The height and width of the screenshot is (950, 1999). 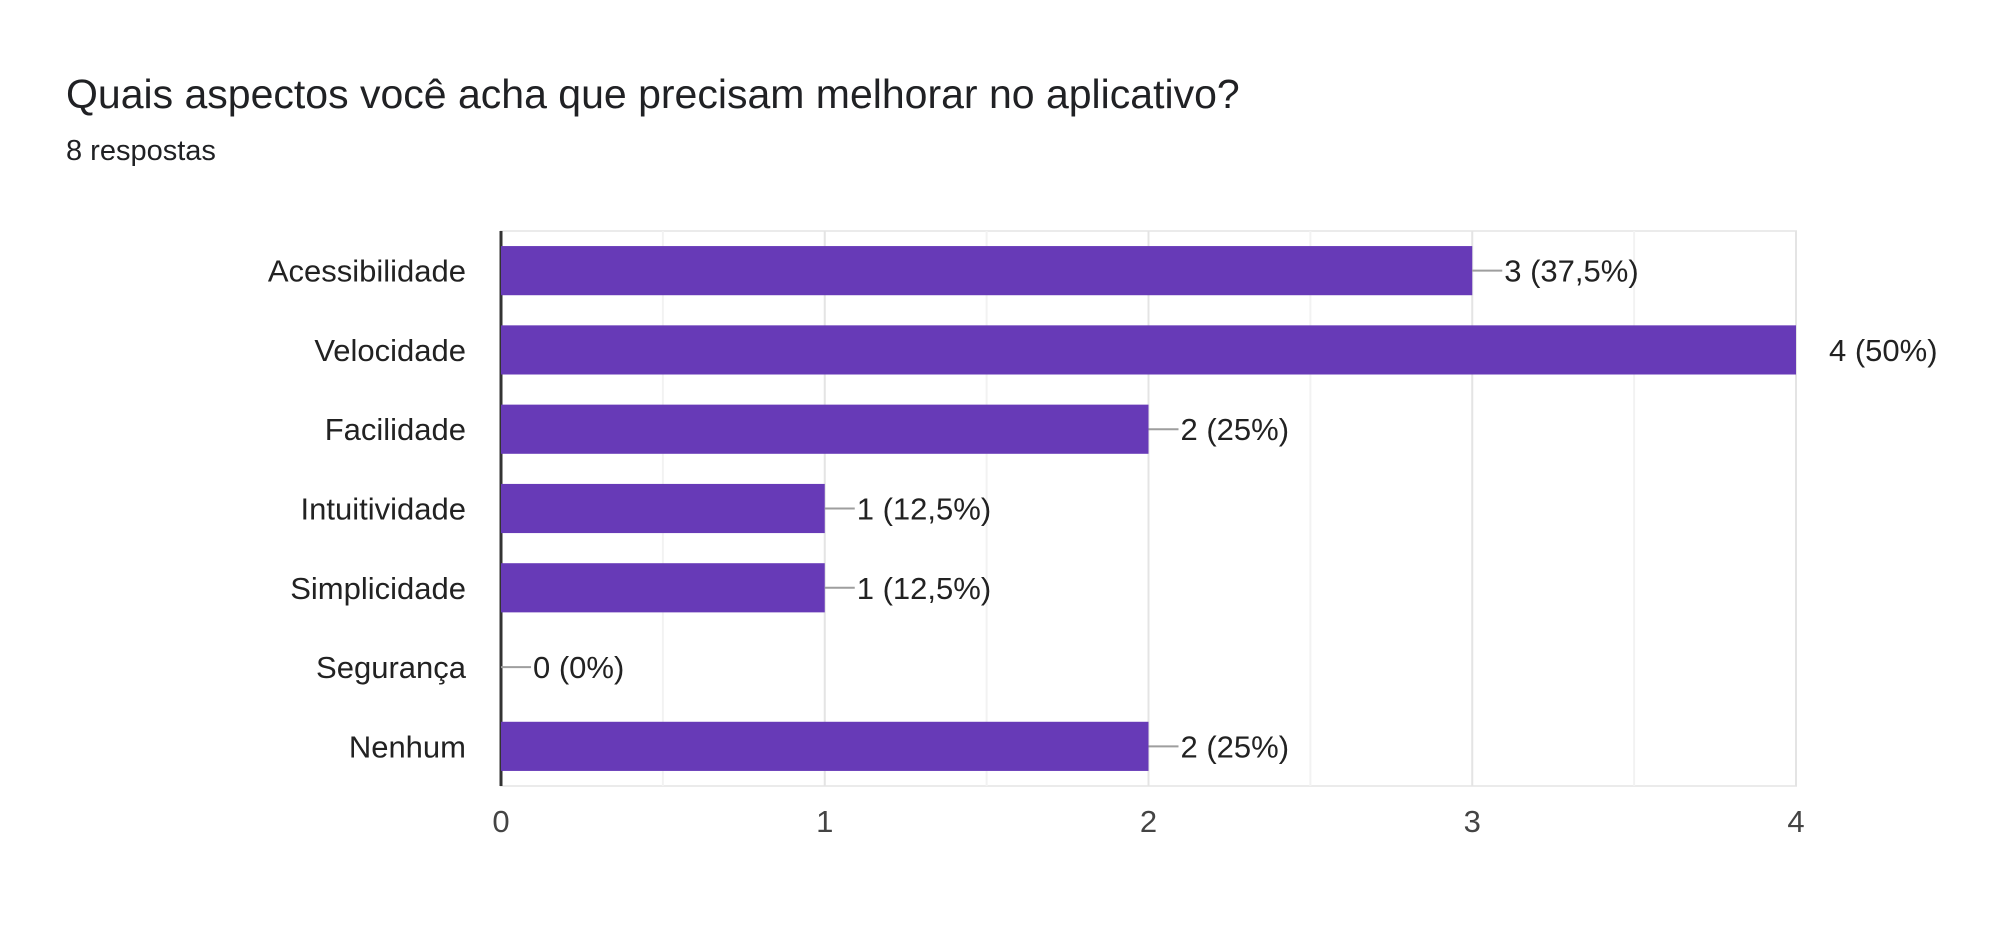 What do you see at coordinates (391, 667) in the screenshot?
I see `category-label: Segurança` at bounding box center [391, 667].